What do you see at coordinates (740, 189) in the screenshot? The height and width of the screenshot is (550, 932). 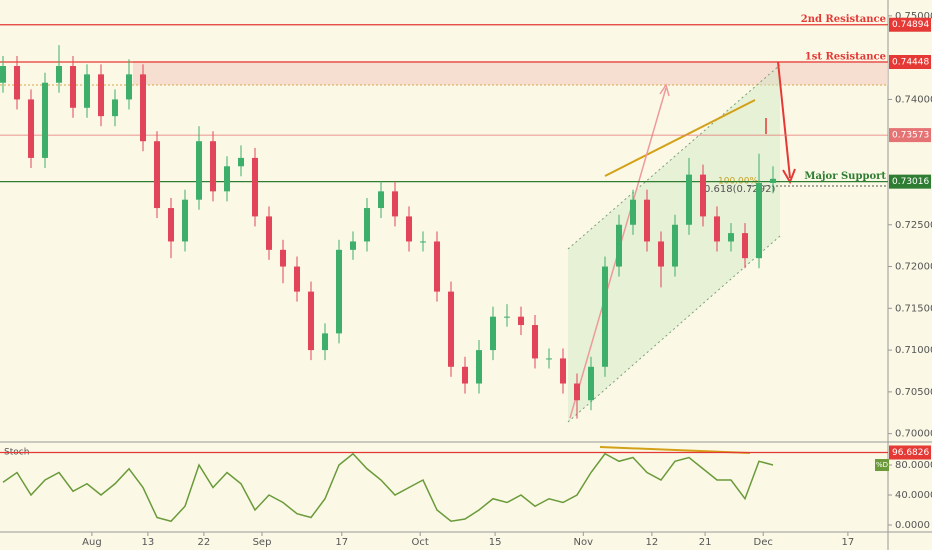 I see `fib-label: 0.618(0.7292)` at bounding box center [740, 189].